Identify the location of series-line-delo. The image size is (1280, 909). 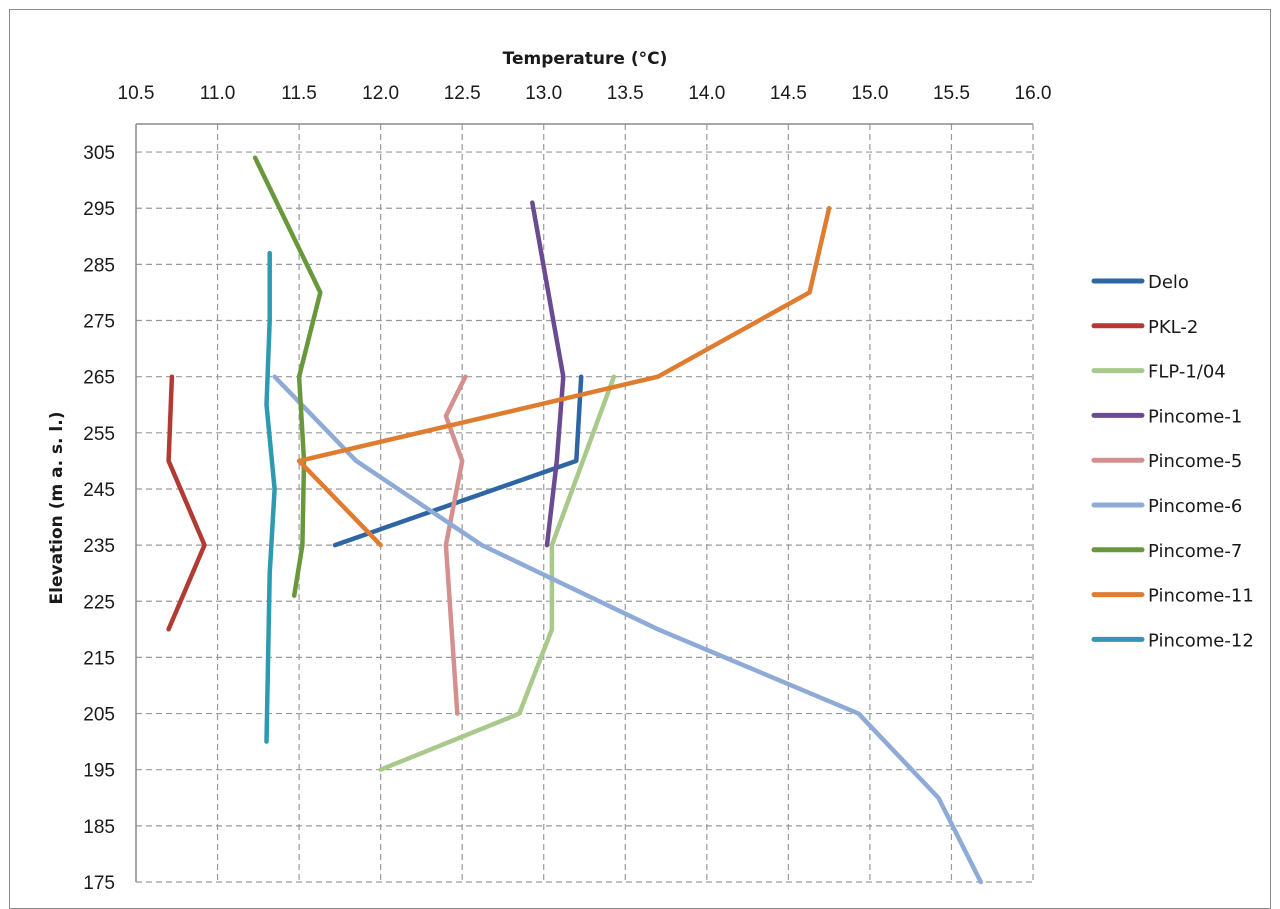
(458, 461).